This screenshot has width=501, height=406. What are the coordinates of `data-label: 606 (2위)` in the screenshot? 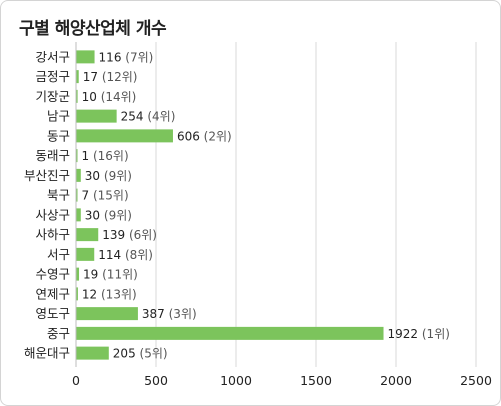 It's located at (204, 136).